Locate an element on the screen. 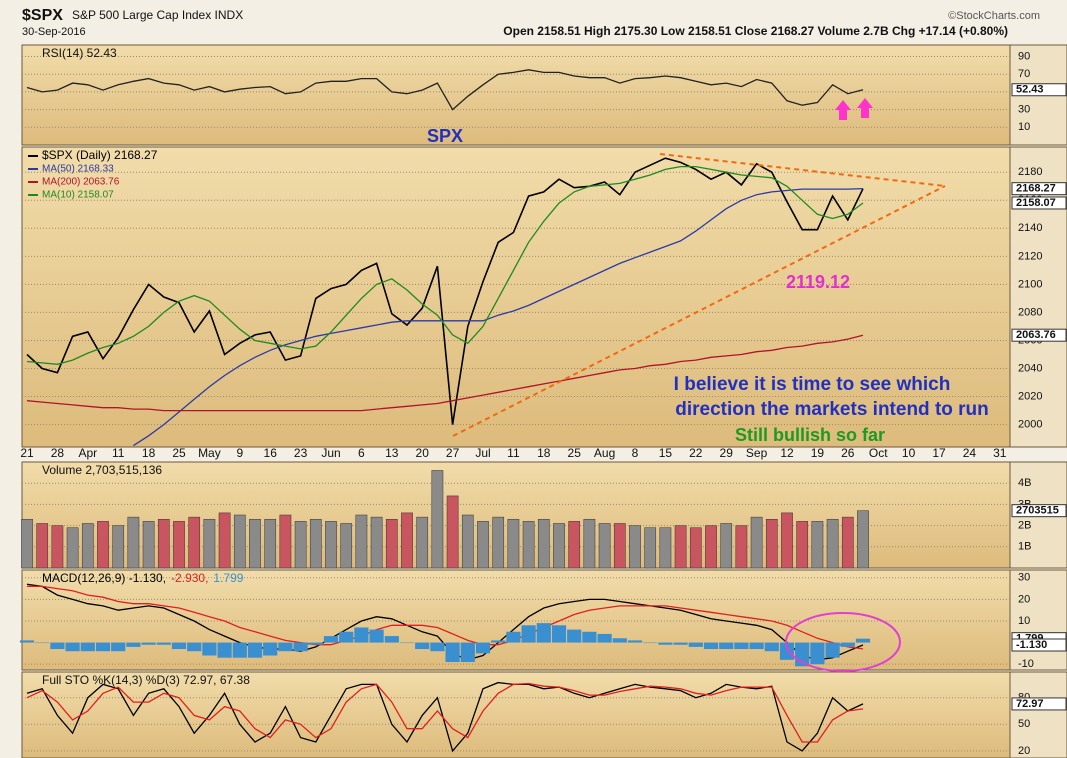 Image resolution: width=1067 pixels, height=758 pixels. y-tick-label: 20 is located at coordinates (1024, 751).